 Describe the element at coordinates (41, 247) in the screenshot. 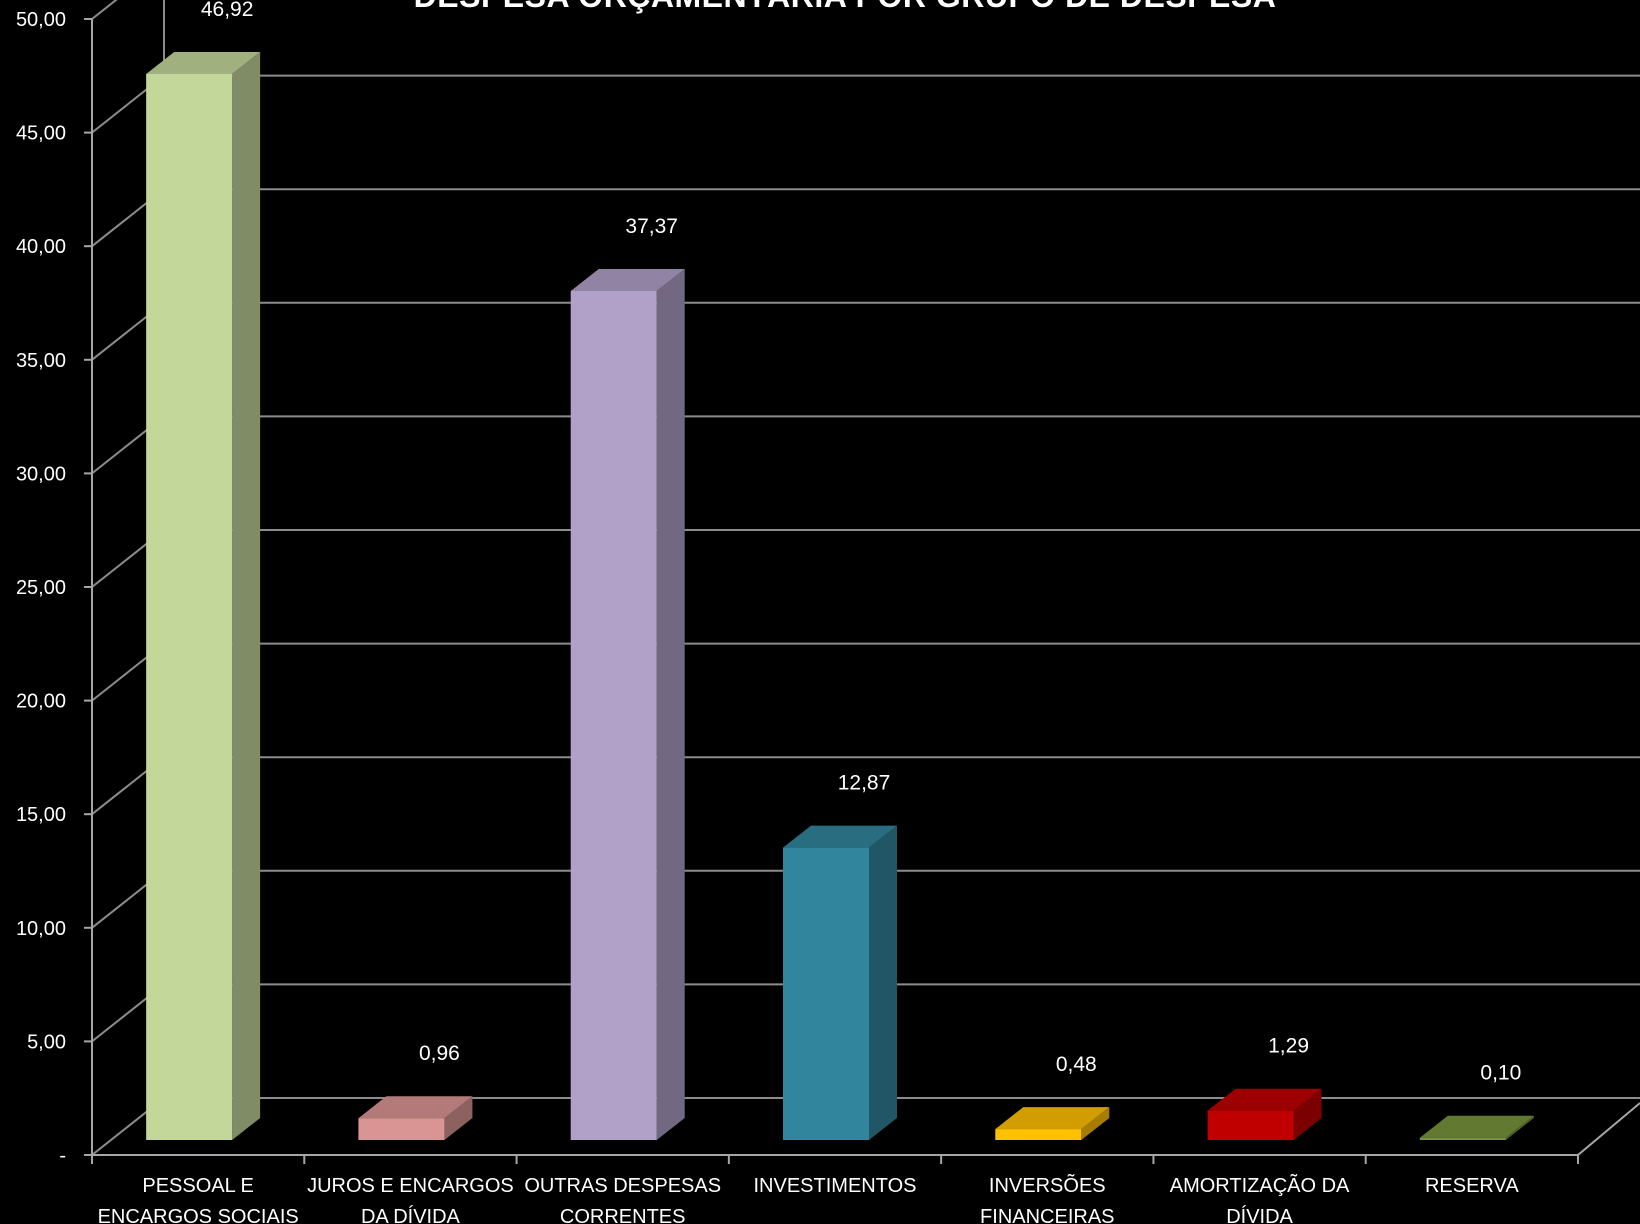

I see `y-tick-label: 40,00` at that location.